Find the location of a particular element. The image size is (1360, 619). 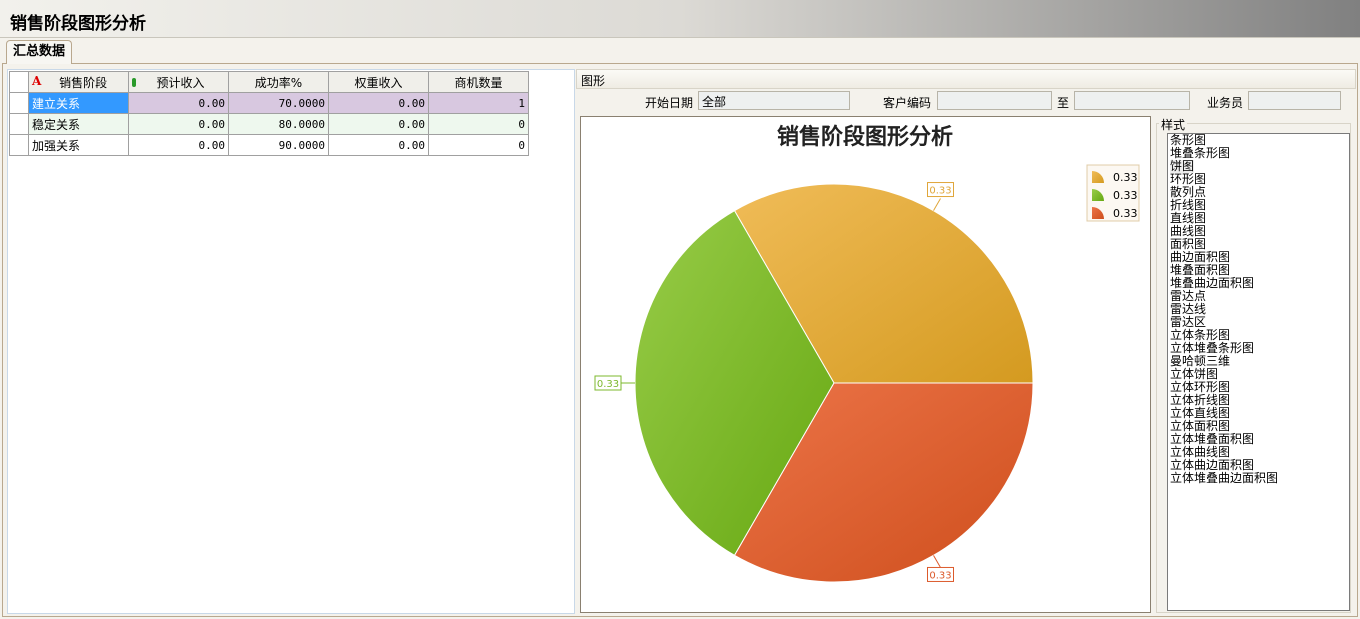

style-group: 样式 is located at coordinates (1253, 364).